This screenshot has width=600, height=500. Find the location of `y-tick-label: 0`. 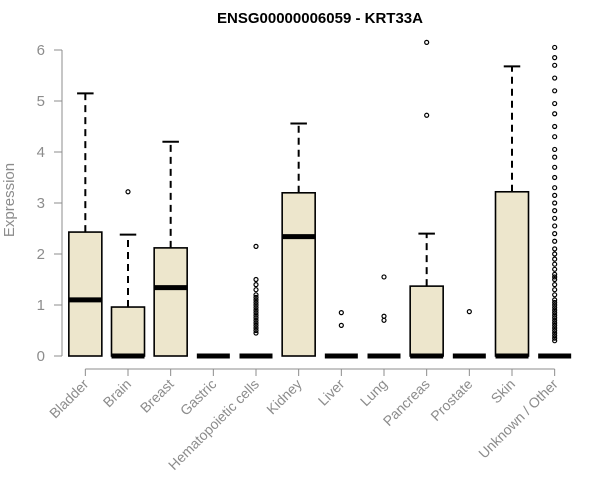

y-tick-label: 0 is located at coordinates (41, 356).